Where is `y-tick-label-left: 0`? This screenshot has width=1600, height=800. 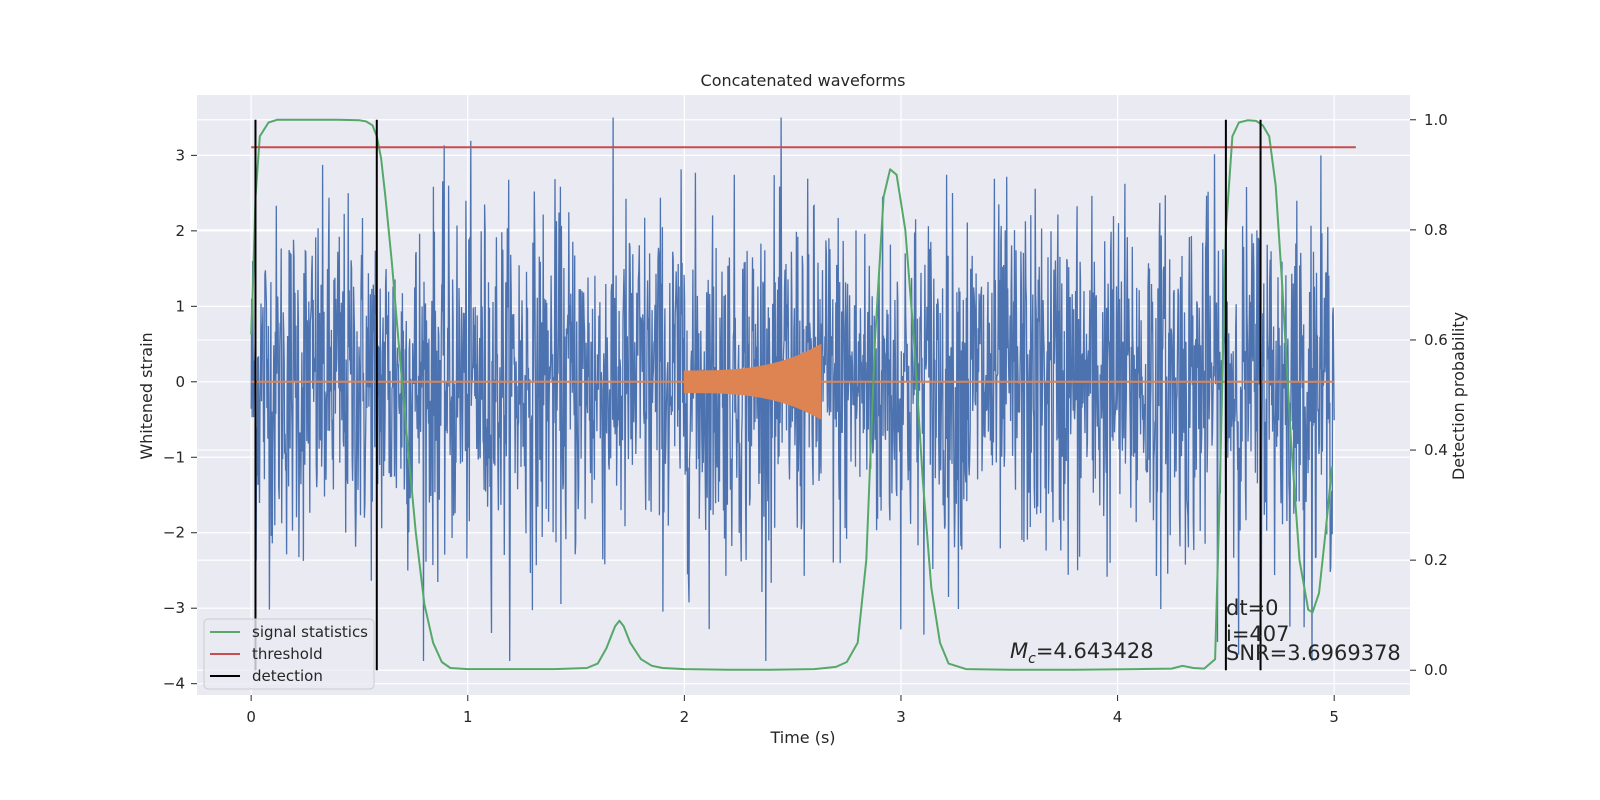 y-tick-label-left: 0 is located at coordinates (180, 382).